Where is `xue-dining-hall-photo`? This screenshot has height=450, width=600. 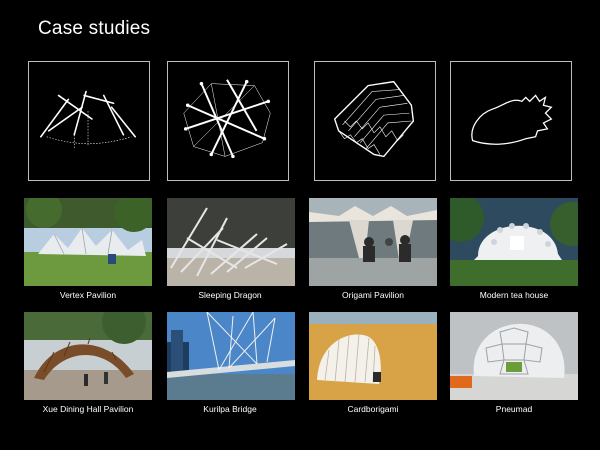 xue-dining-hall-photo is located at coordinates (88, 356).